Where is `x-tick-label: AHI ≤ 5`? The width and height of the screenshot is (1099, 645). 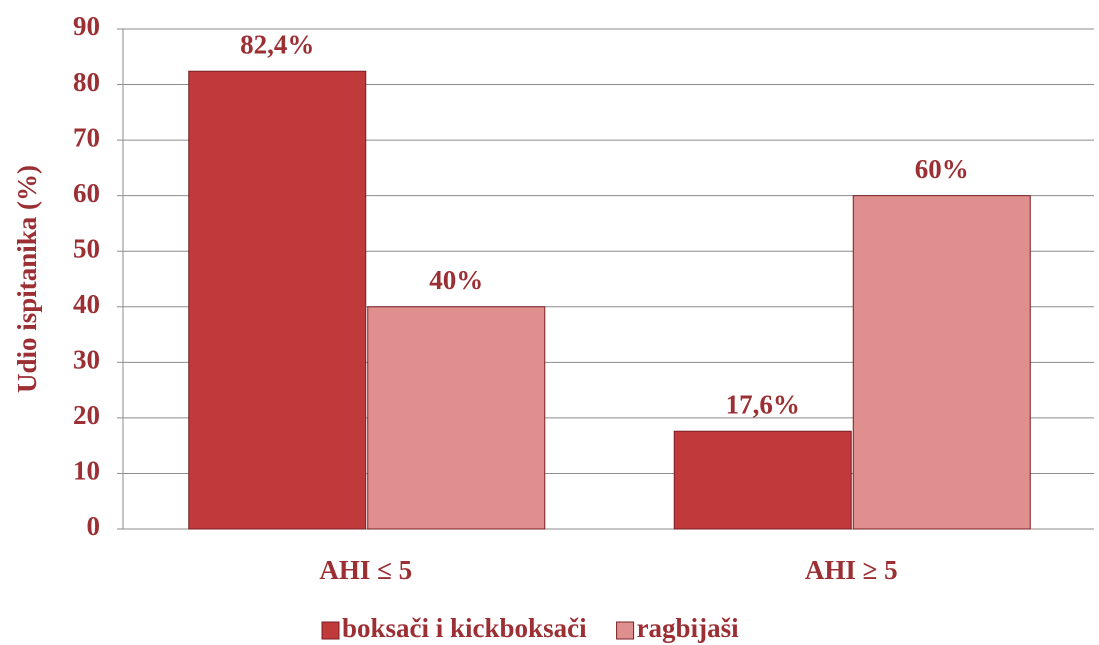
x-tick-label: AHI ≤ 5 is located at coordinates (365, 570).